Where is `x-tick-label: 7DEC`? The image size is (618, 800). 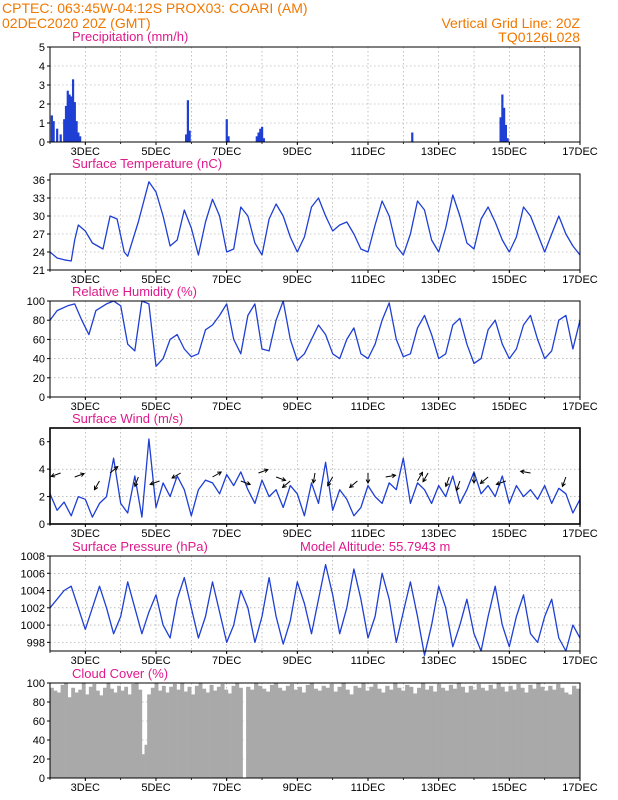 x-tick-label: 7DEC is located at coordinates (226, 152).